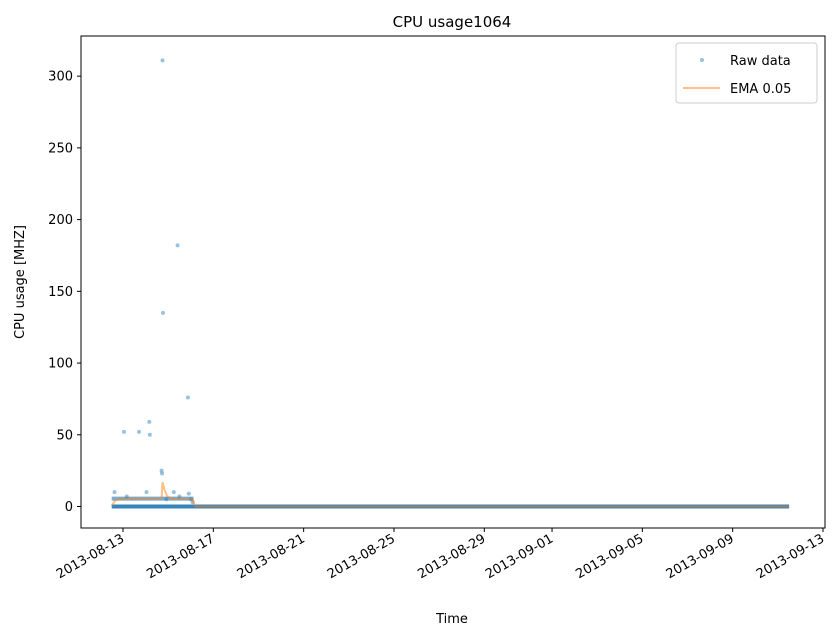 Image resolution: width=835 pixels, height=638 pixels. What do you see at coordinates (760, 89) in the screenshot?
I see `legend-ema-label: EMA 0.05` at bounding box center [760, 89].